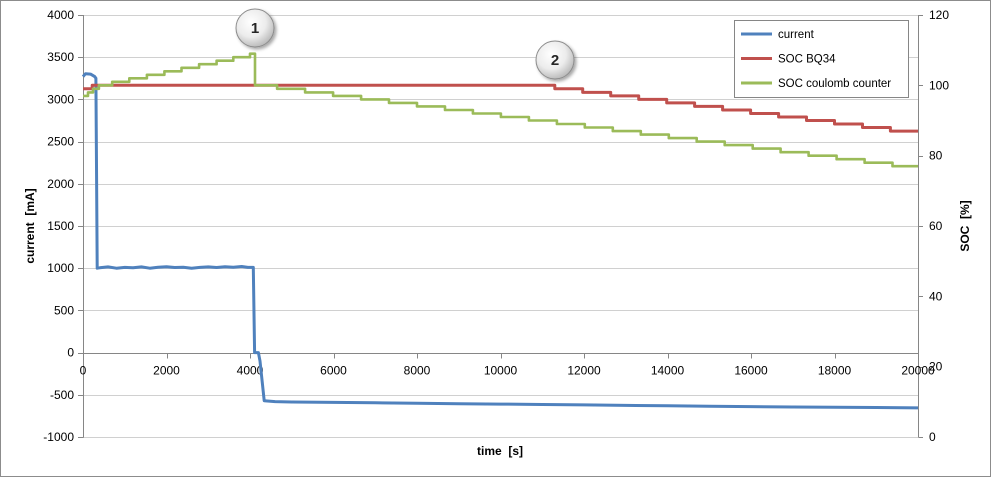  I want to click on legend-label: current, so click(796, 35).